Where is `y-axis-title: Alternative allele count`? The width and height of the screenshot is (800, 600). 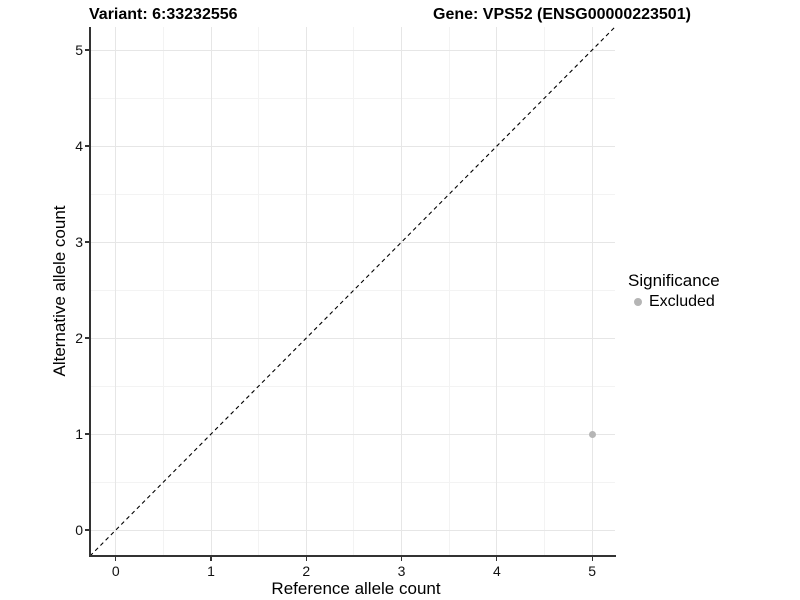 y-axis-title: Alternative allele count is located at coordinates (59, 291).